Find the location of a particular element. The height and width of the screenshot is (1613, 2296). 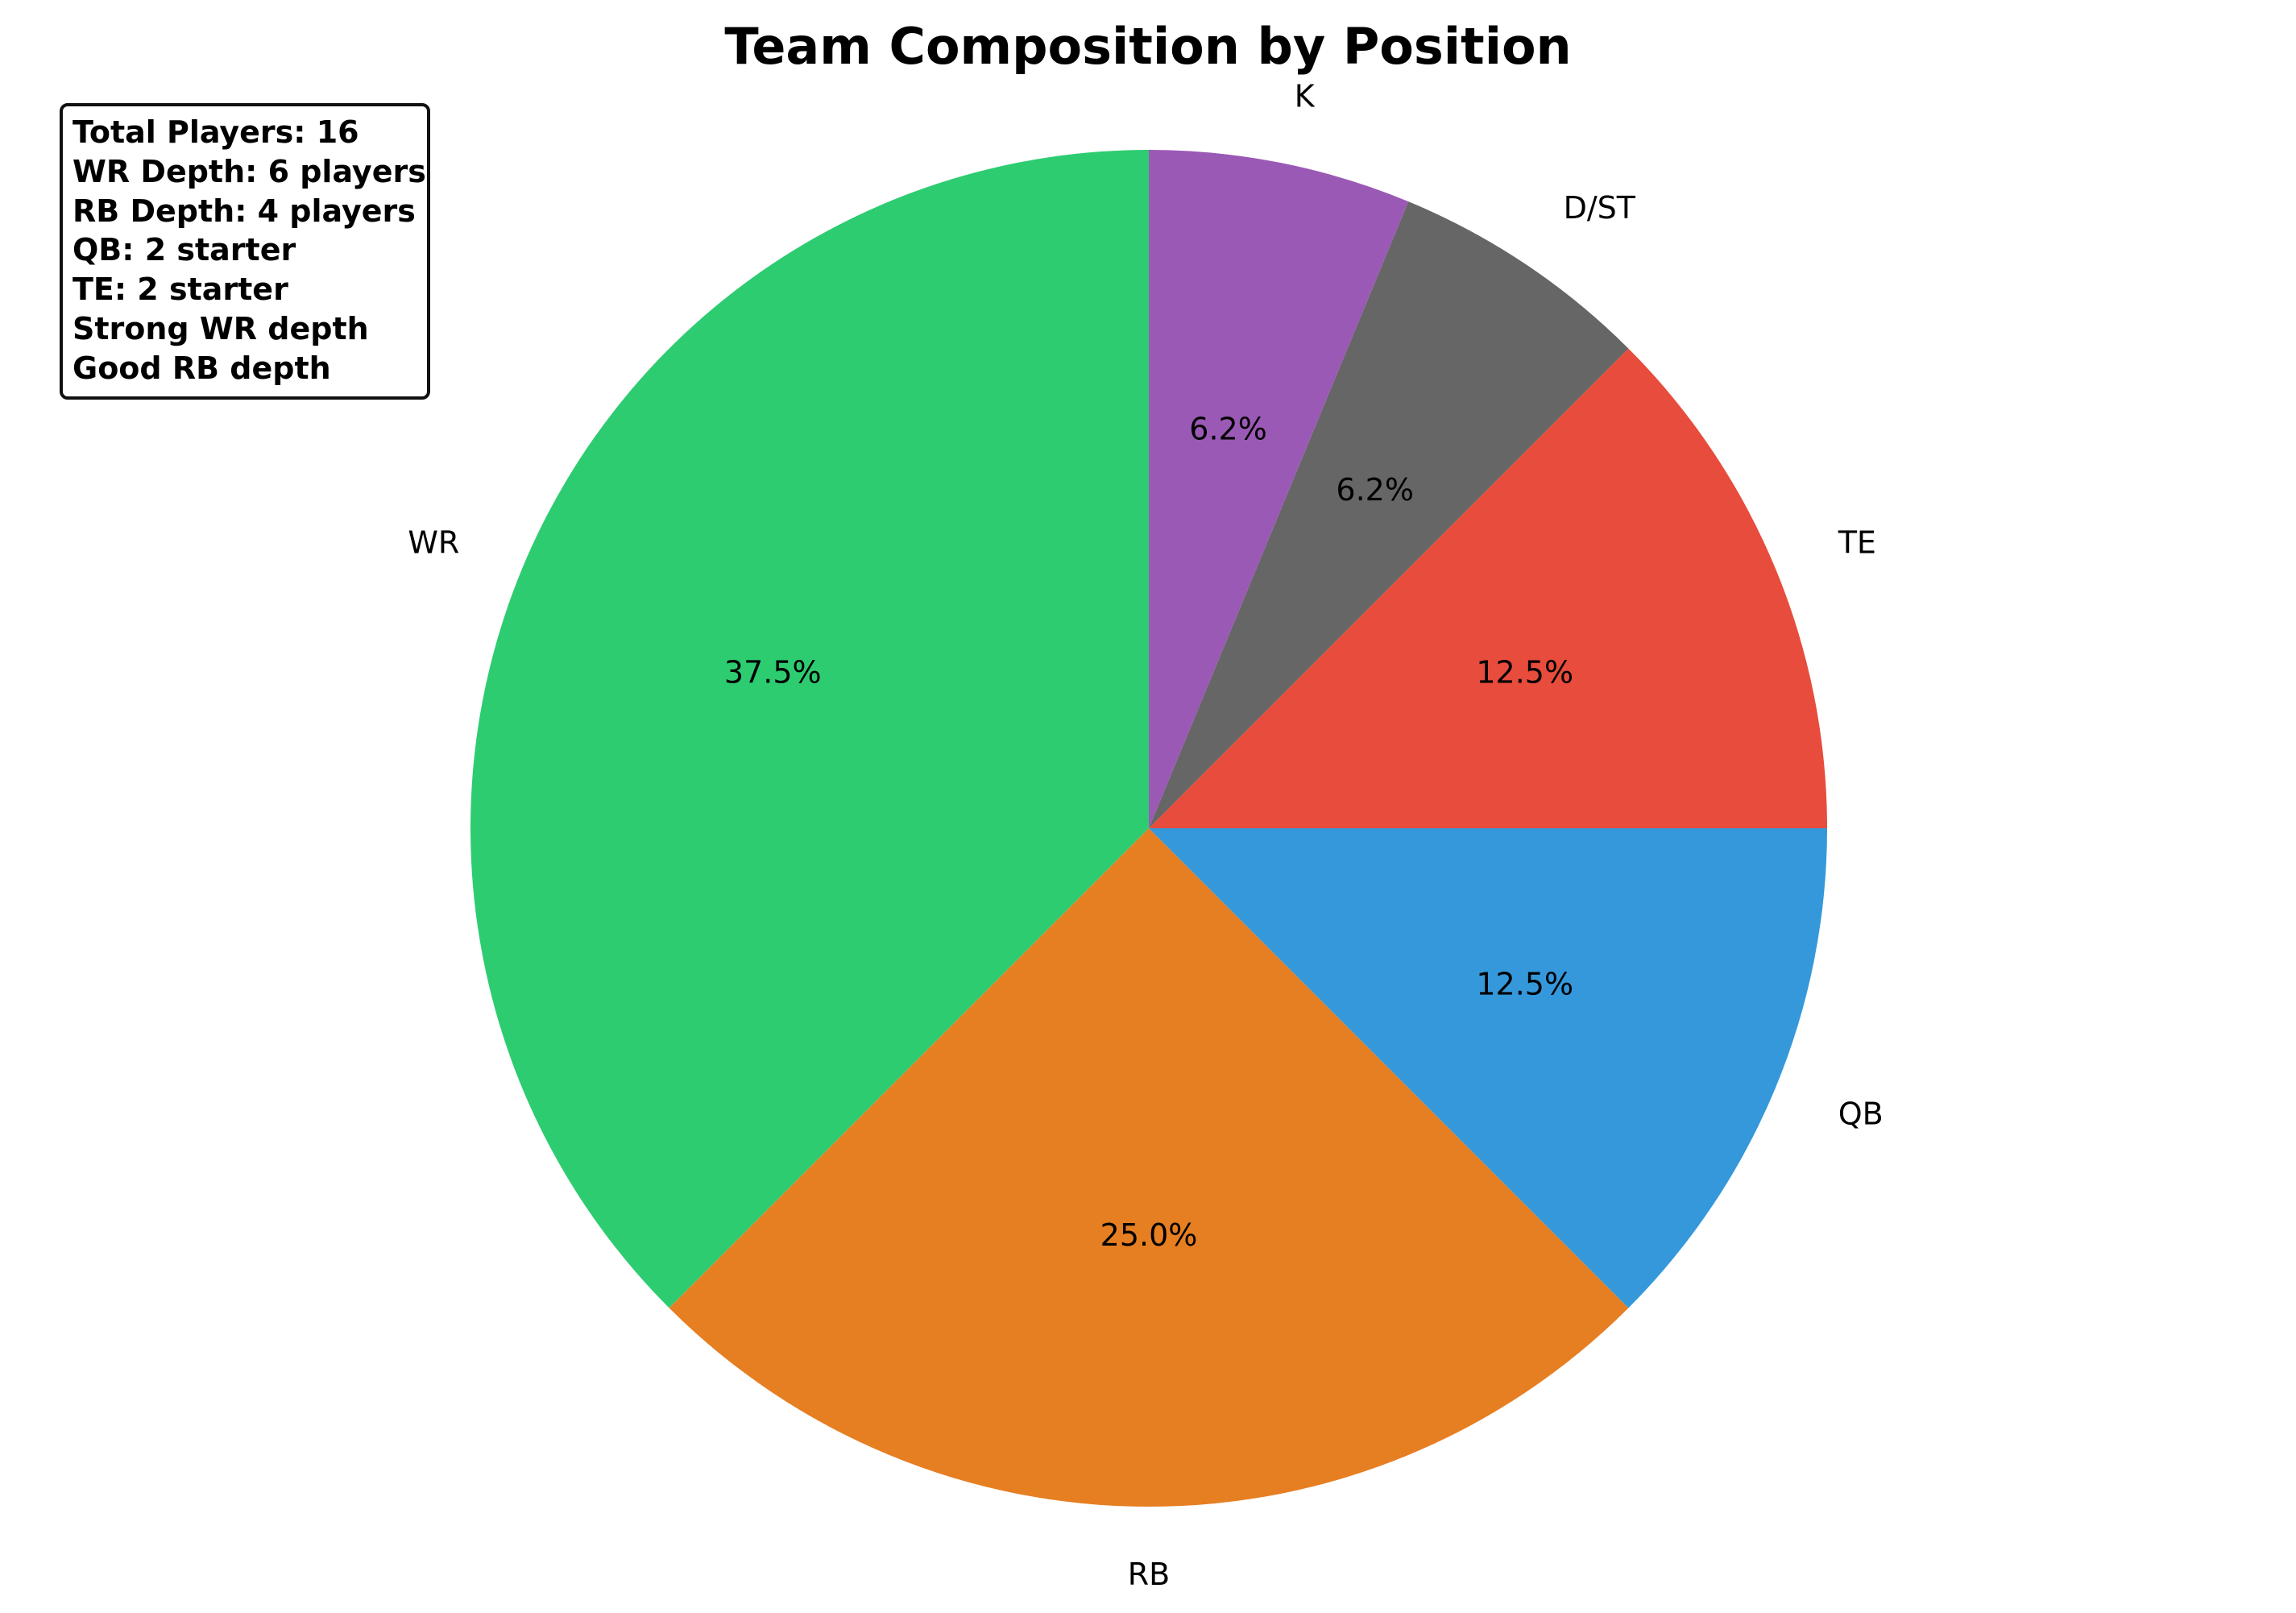

percent-label-wr: 37.5% is located at coordinates (773, 672).